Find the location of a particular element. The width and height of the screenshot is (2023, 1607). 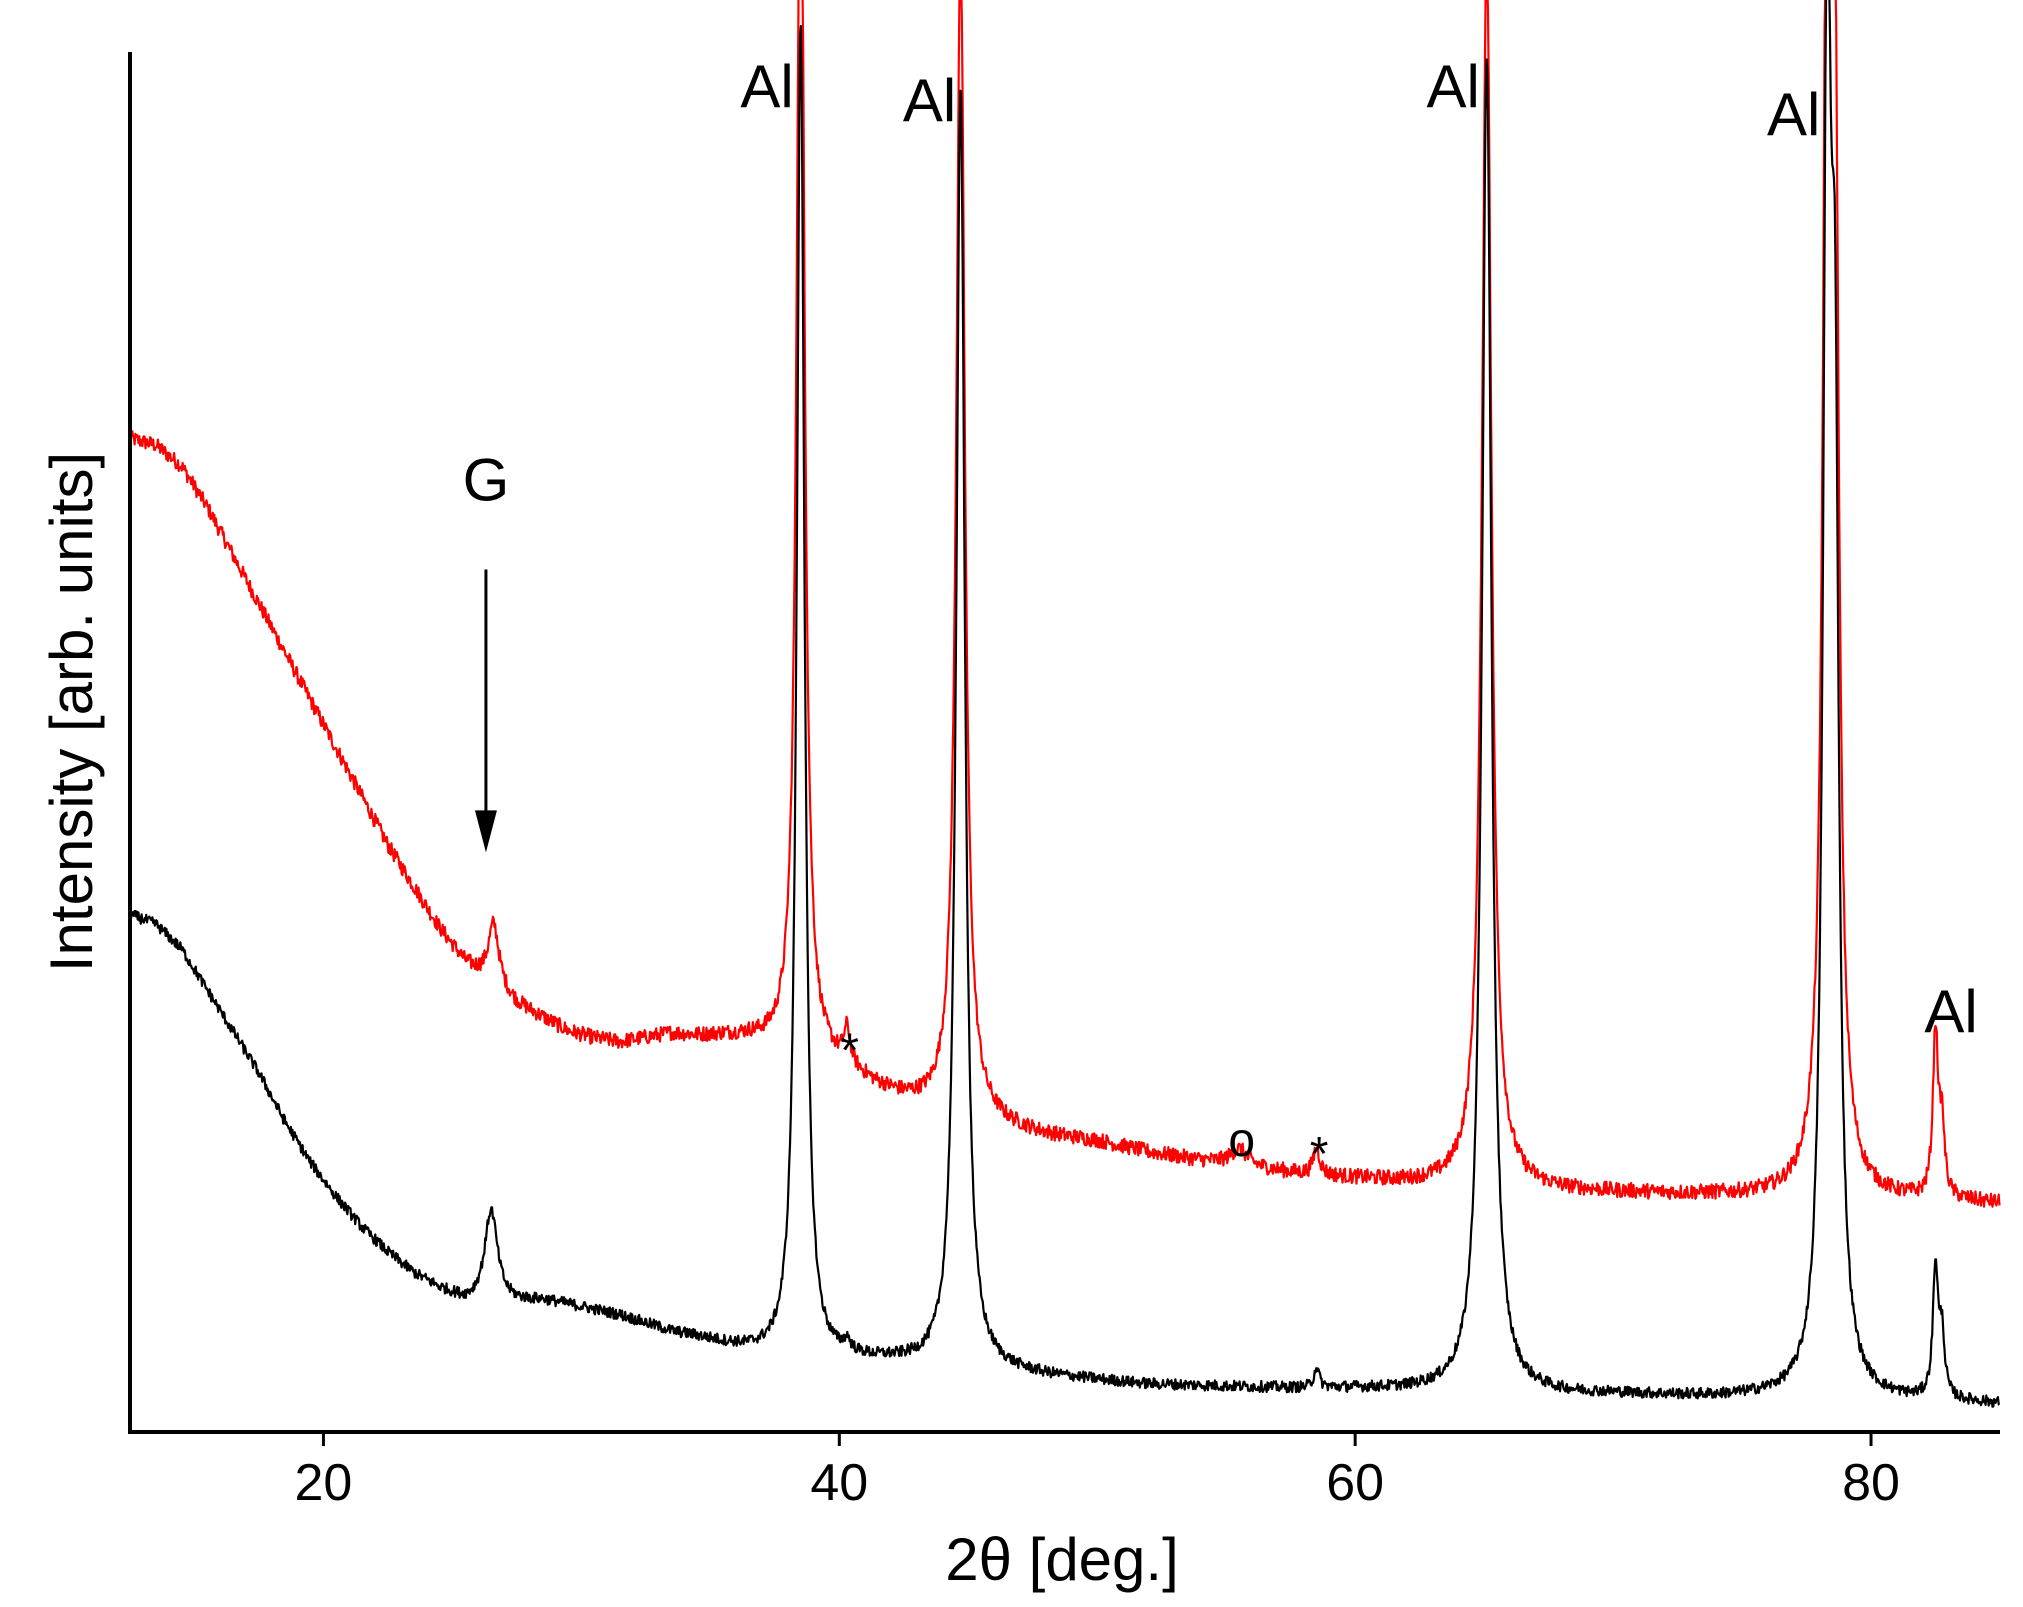

annotation-5: G is located at coordinates (486, 480).